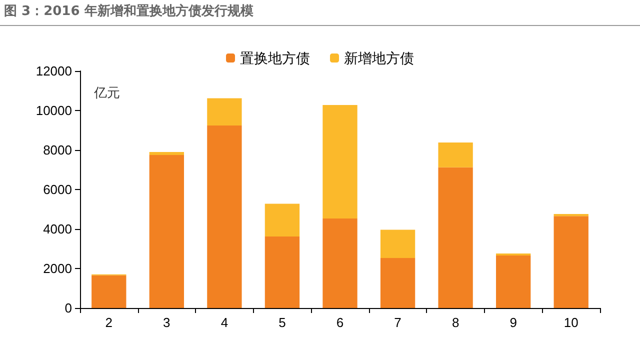  Describe the element at coordinates (166, 322) in the screenshot. I see `x-tick-label: 3` at that location.